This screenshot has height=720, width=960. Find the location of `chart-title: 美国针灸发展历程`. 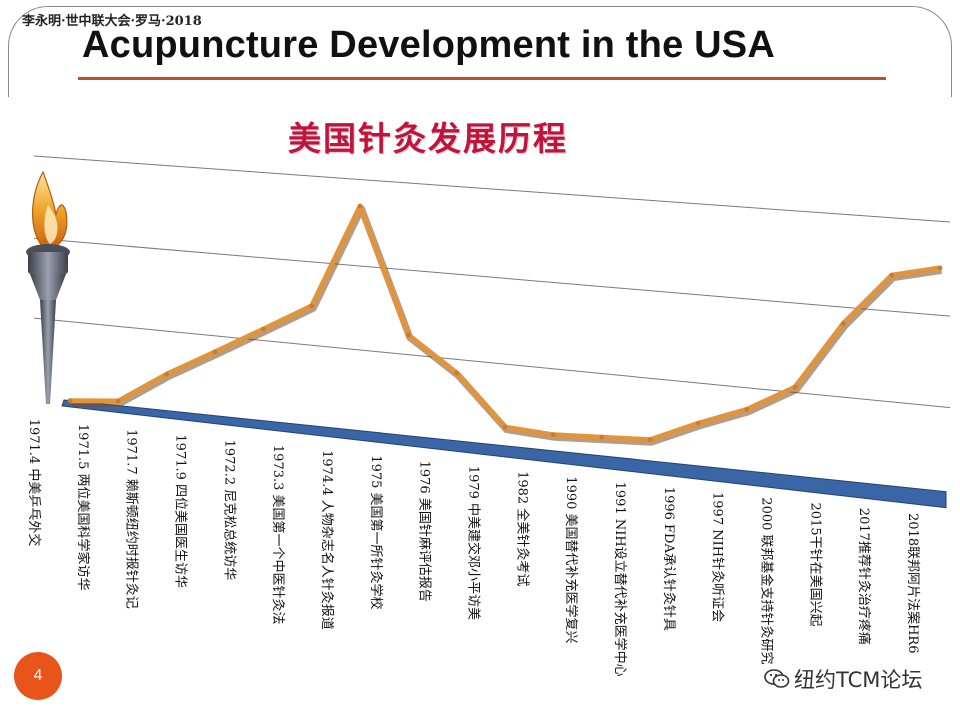

chart-title: 美国针灸发展历程 is located at coordinates (428, 138).